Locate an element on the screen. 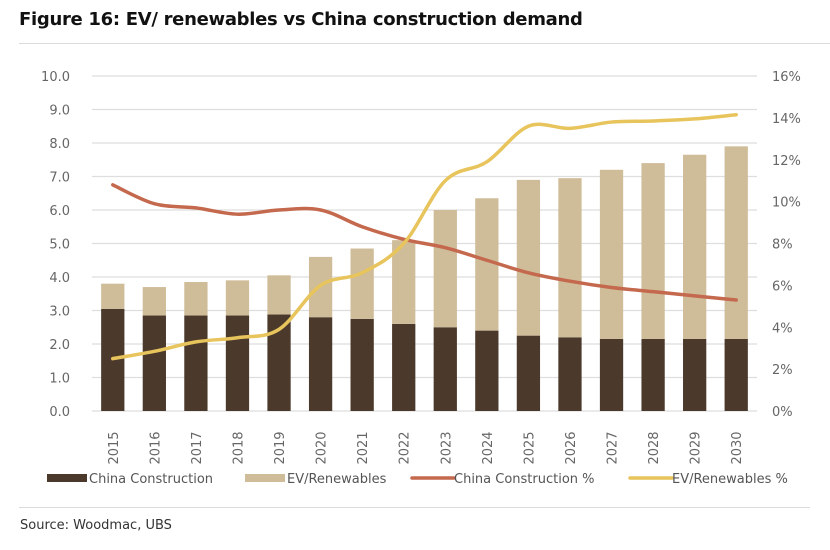 This screenshot has height=550, width=830. y2-tick-label: 6% is located at coordinates (782, 286).